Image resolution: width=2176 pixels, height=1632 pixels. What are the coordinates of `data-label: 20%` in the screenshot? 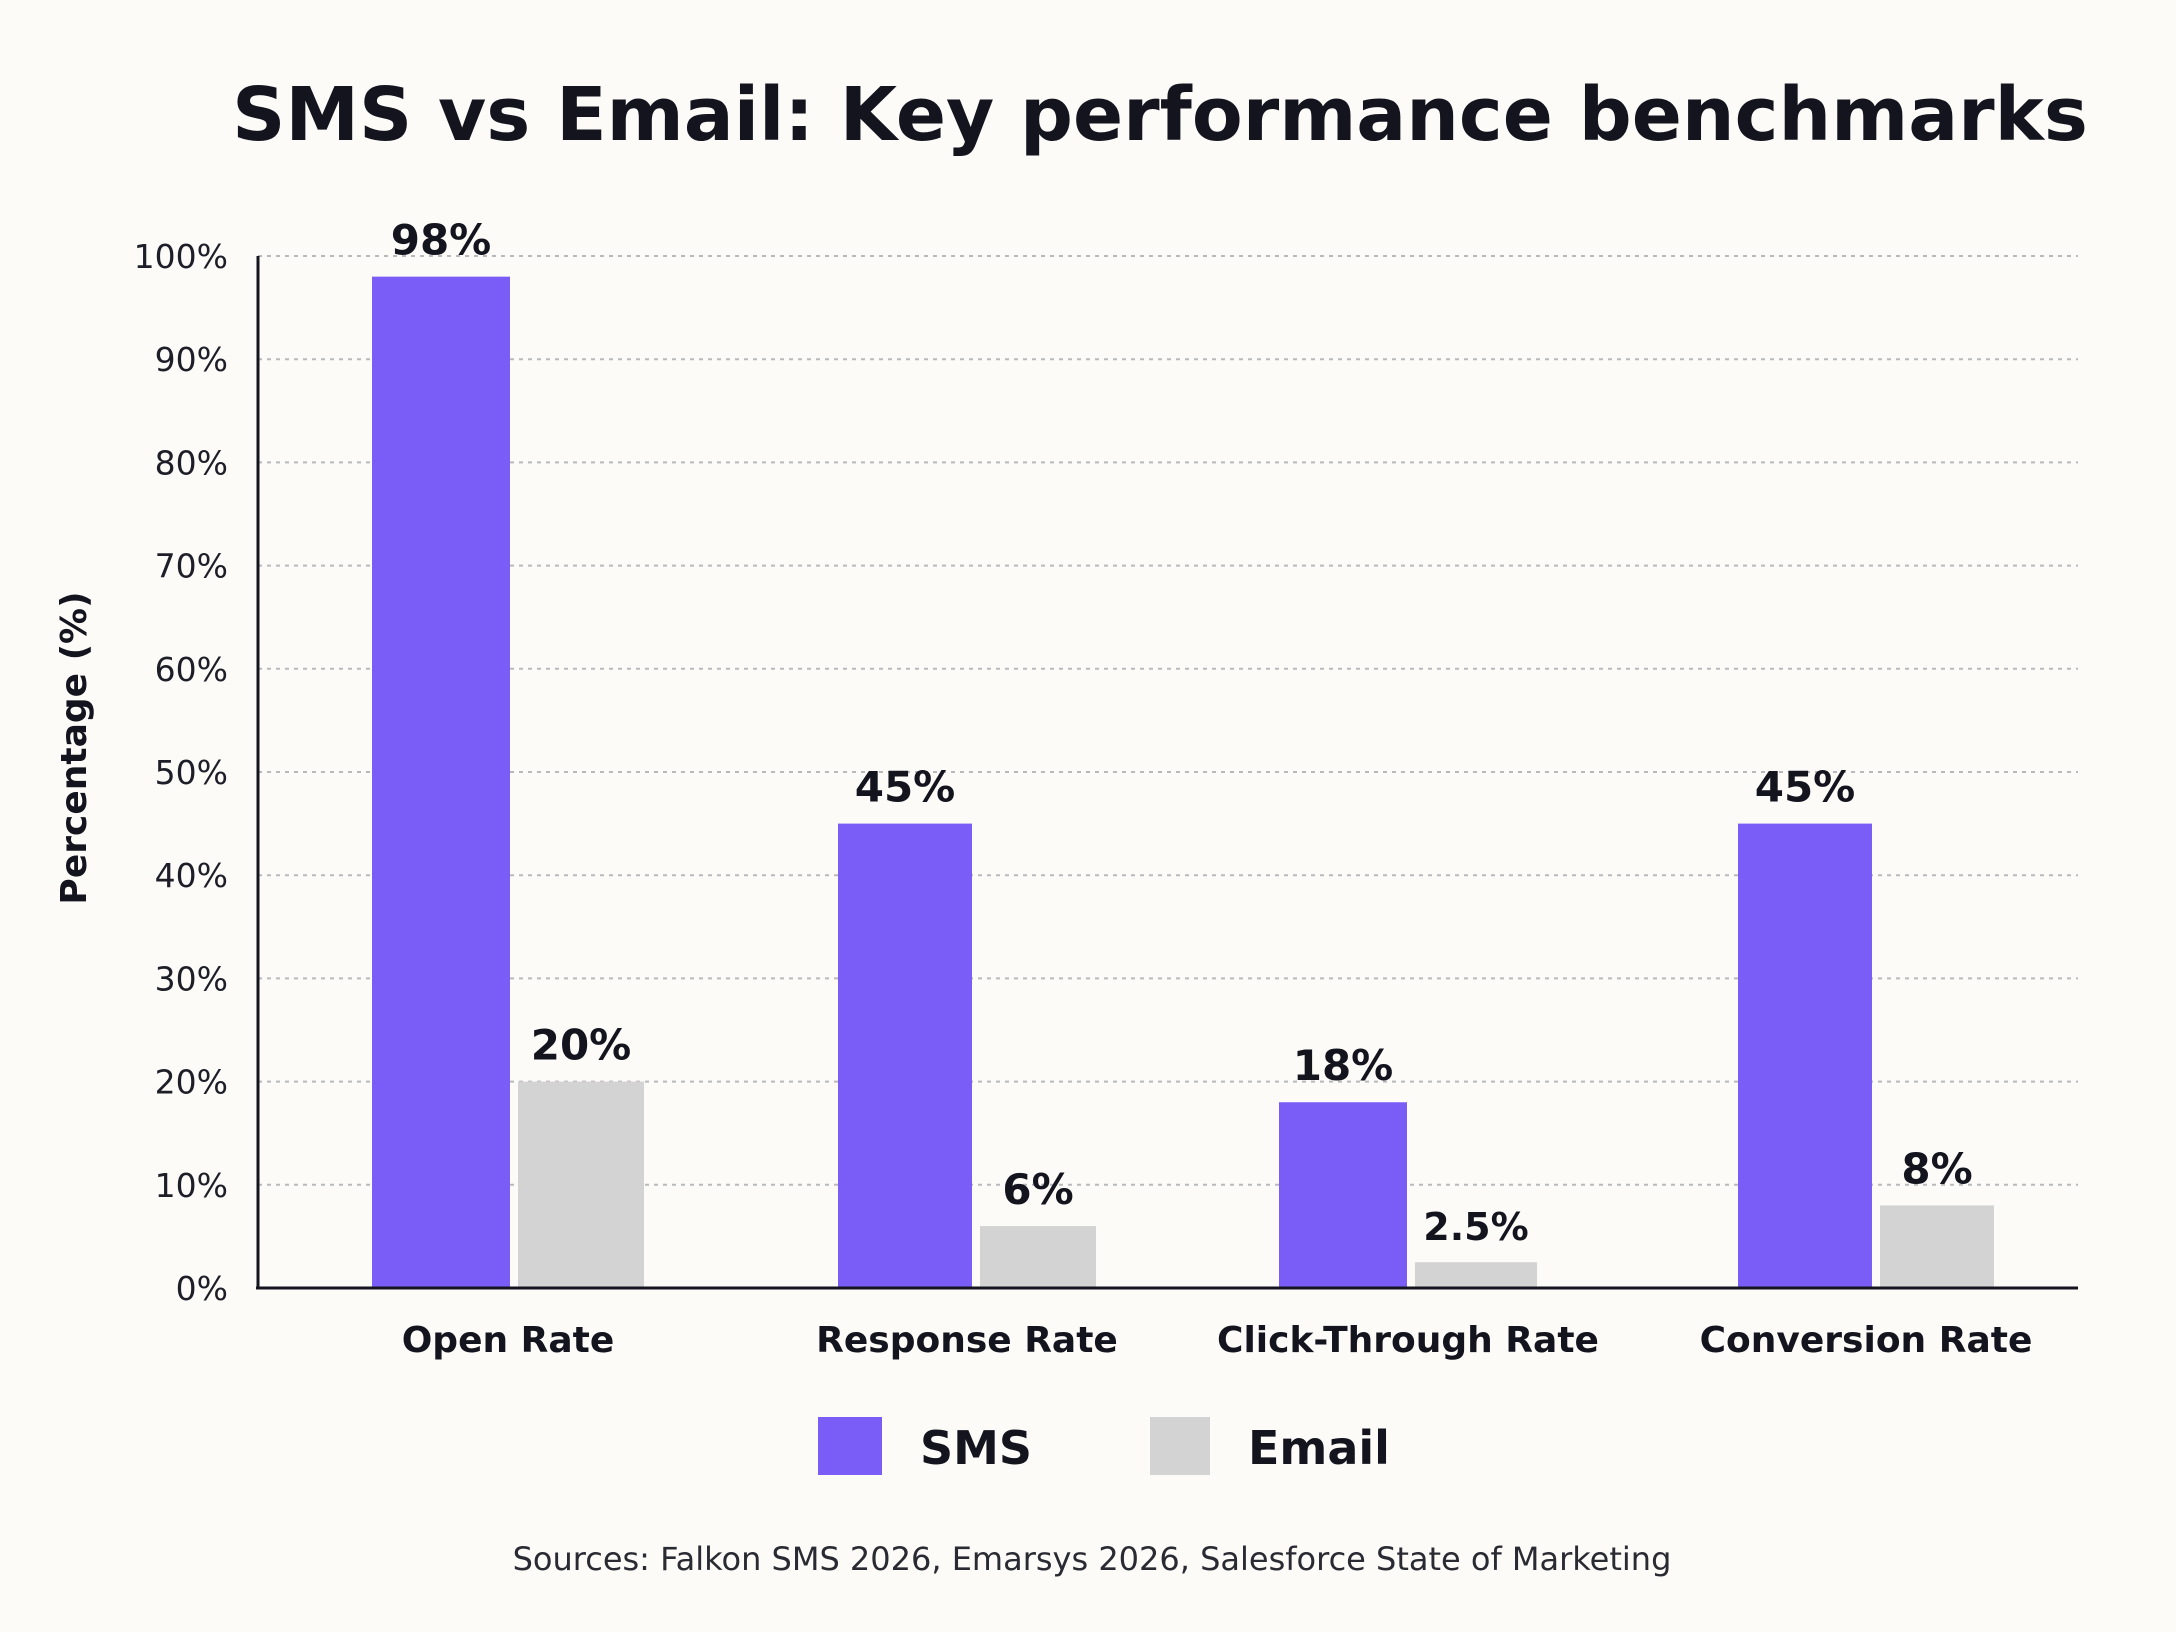 It's located at (581, 1045).